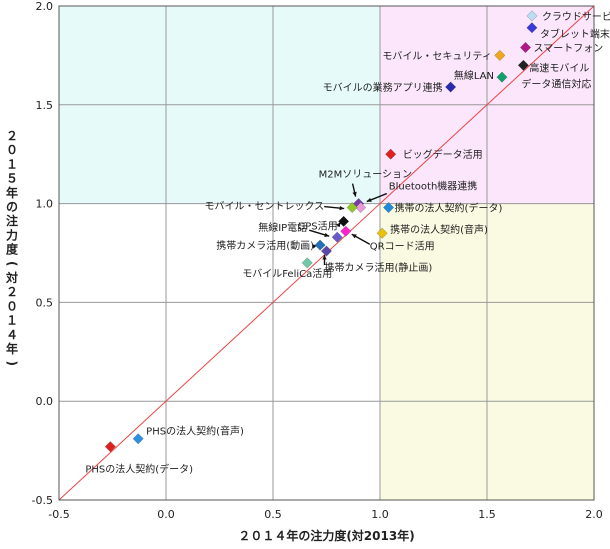  Describe the element at coordinates (45, 302) in the screenshot. I see `y-tick-label: 0.5` at that location.